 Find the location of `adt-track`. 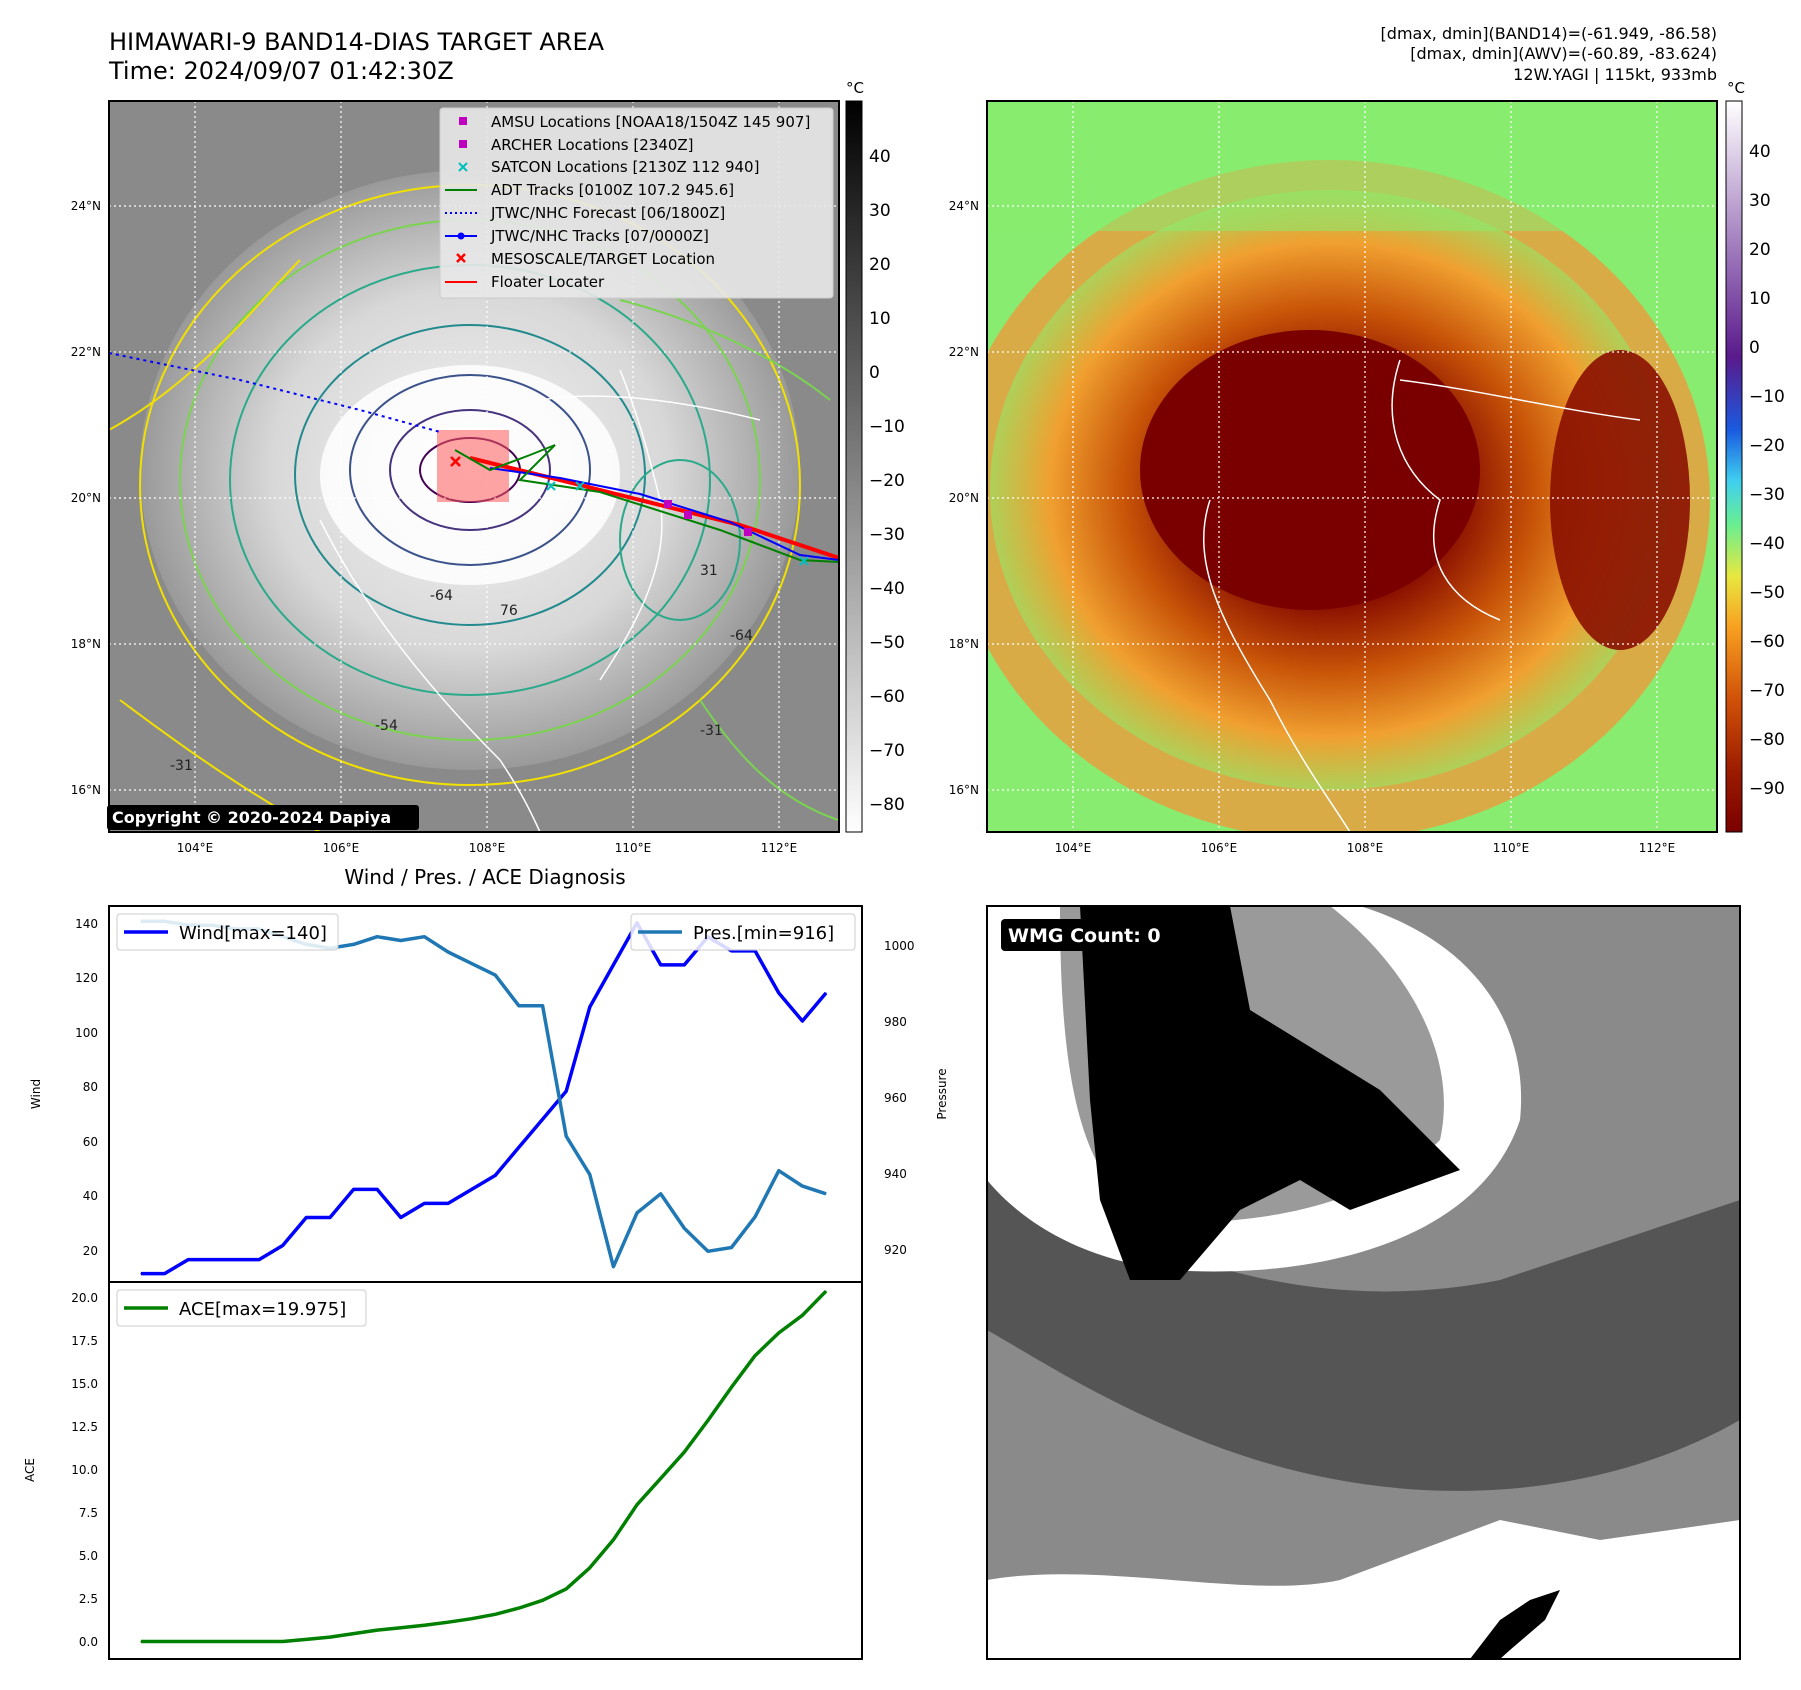

adt-track is located at coordinates (646, 503).